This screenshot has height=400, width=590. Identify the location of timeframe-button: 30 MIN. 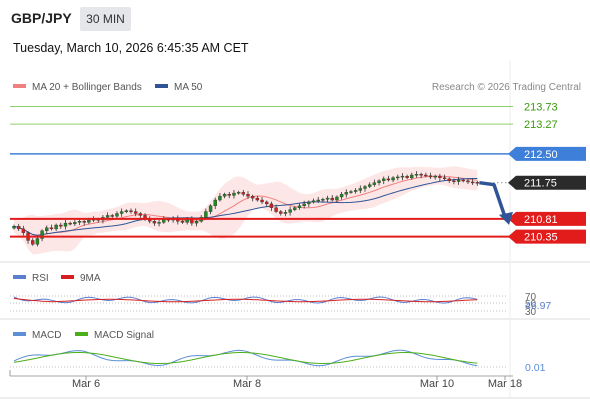
(105, 19).